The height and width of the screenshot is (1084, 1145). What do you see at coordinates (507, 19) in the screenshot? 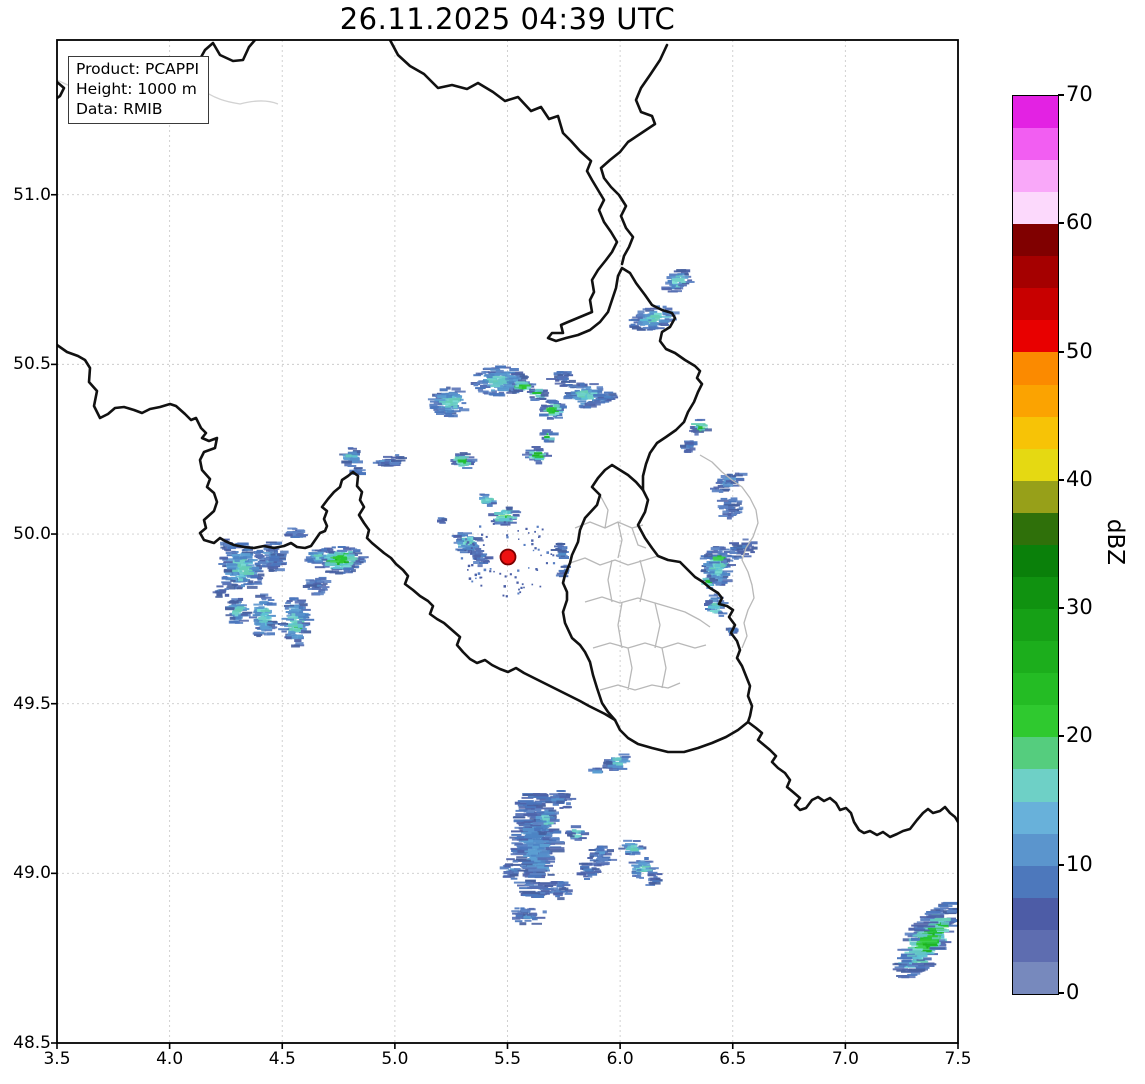
I see `figure-title: 26.11.2025 04:39 UTC` at bounding box center [507, 19].